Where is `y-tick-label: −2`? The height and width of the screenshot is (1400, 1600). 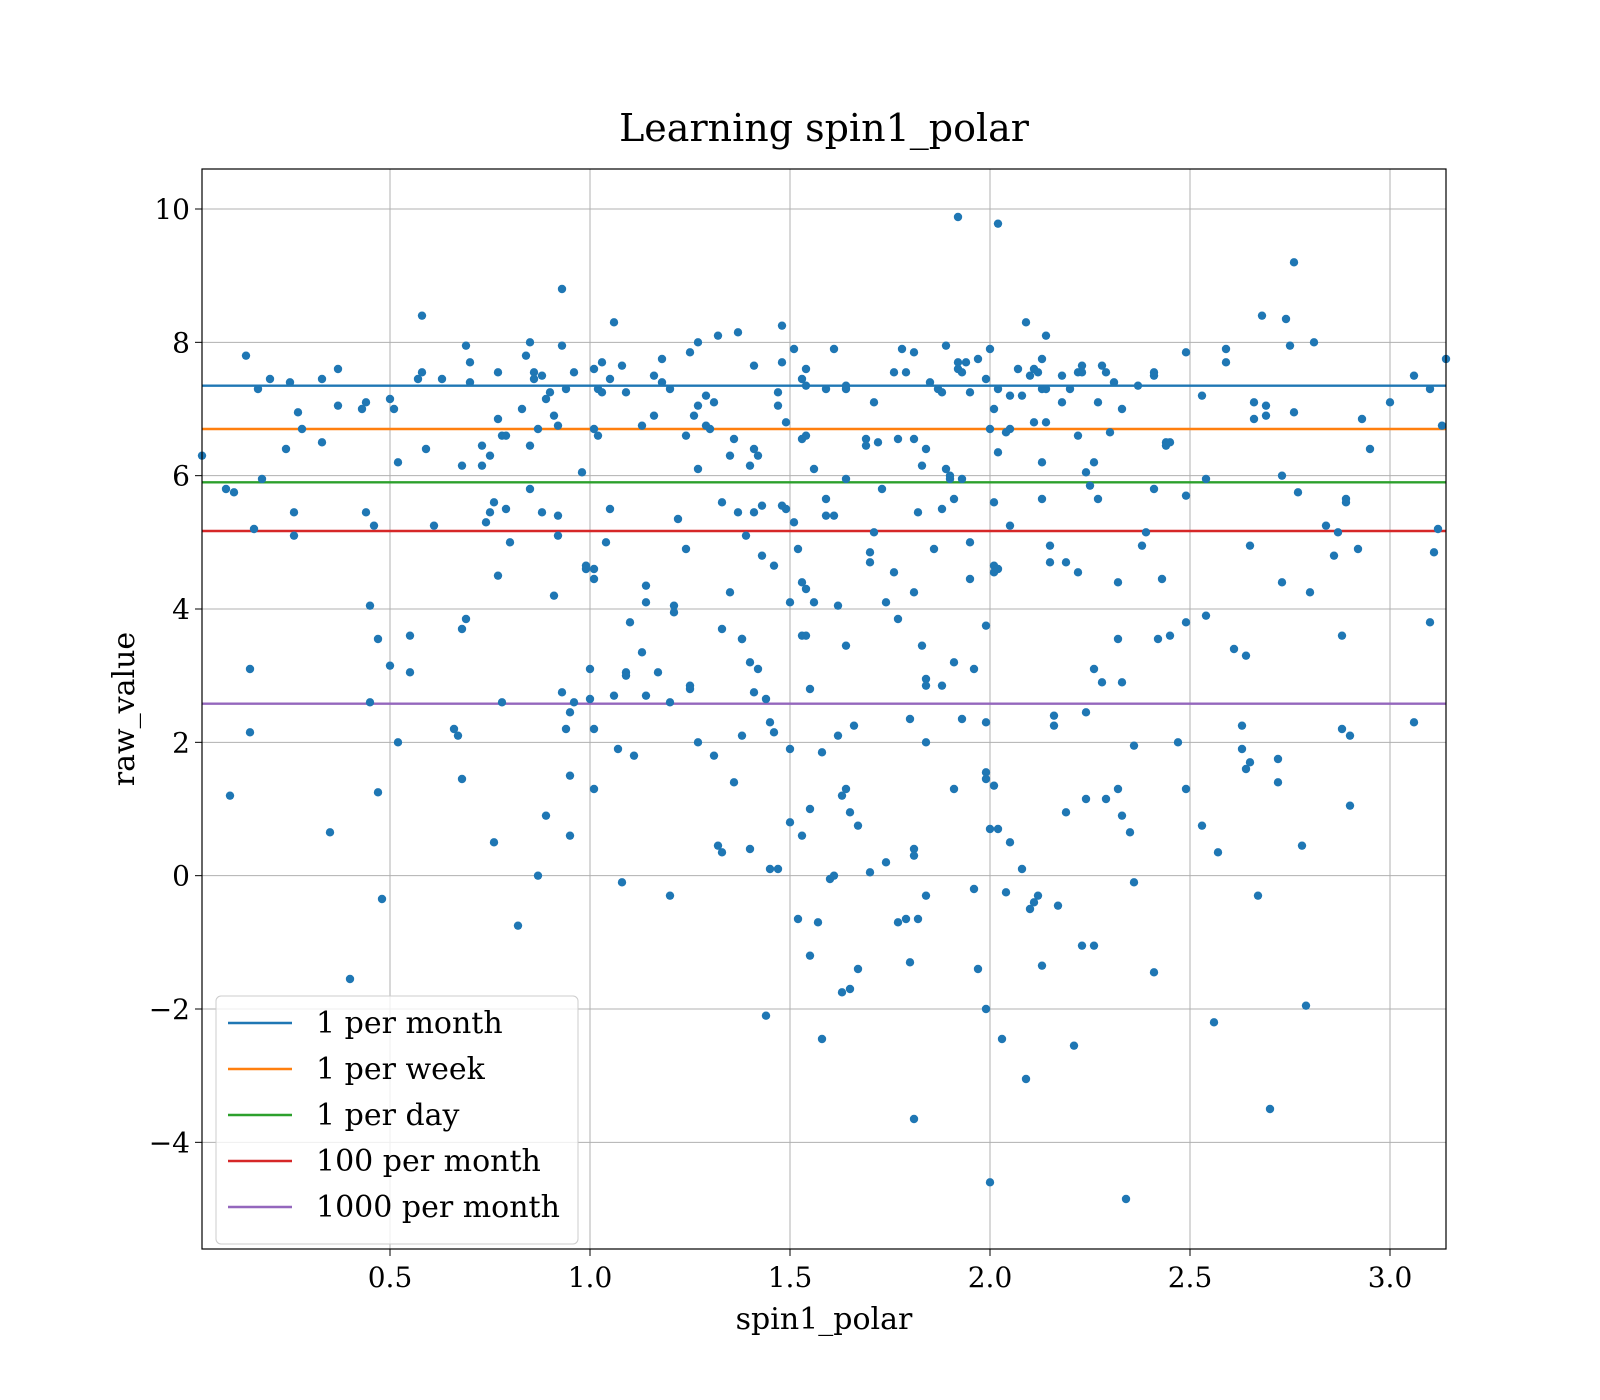
y-tick-label: −2 is located at coordinates (169, 1009).